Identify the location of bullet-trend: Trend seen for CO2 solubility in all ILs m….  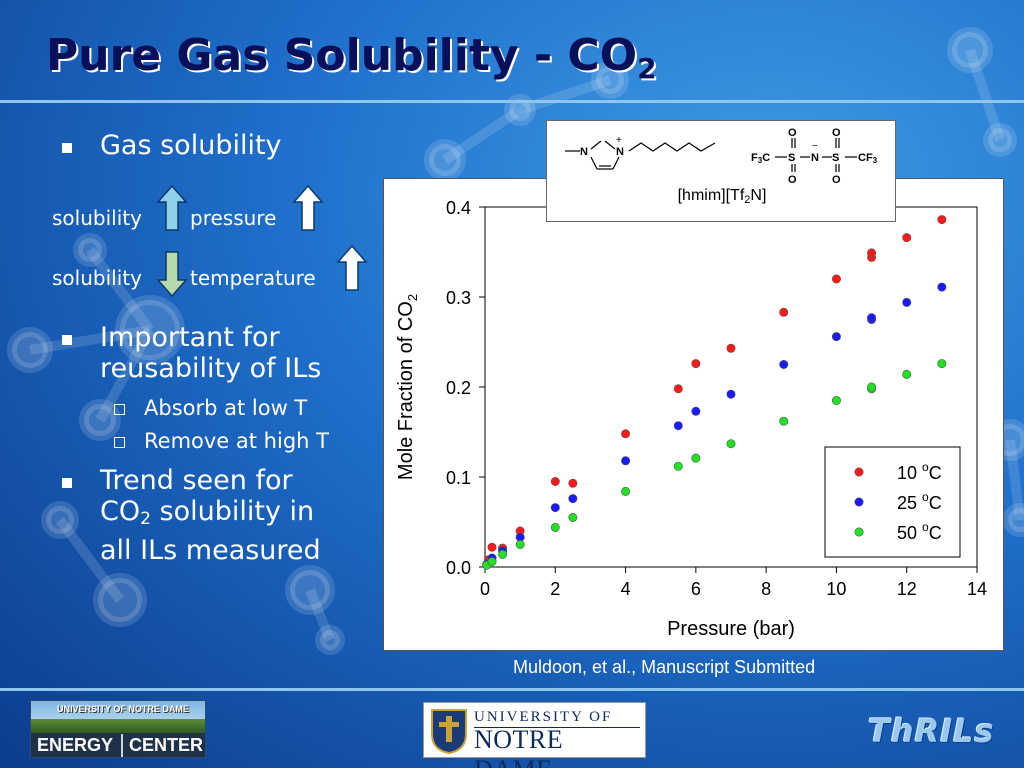
(191, 515).